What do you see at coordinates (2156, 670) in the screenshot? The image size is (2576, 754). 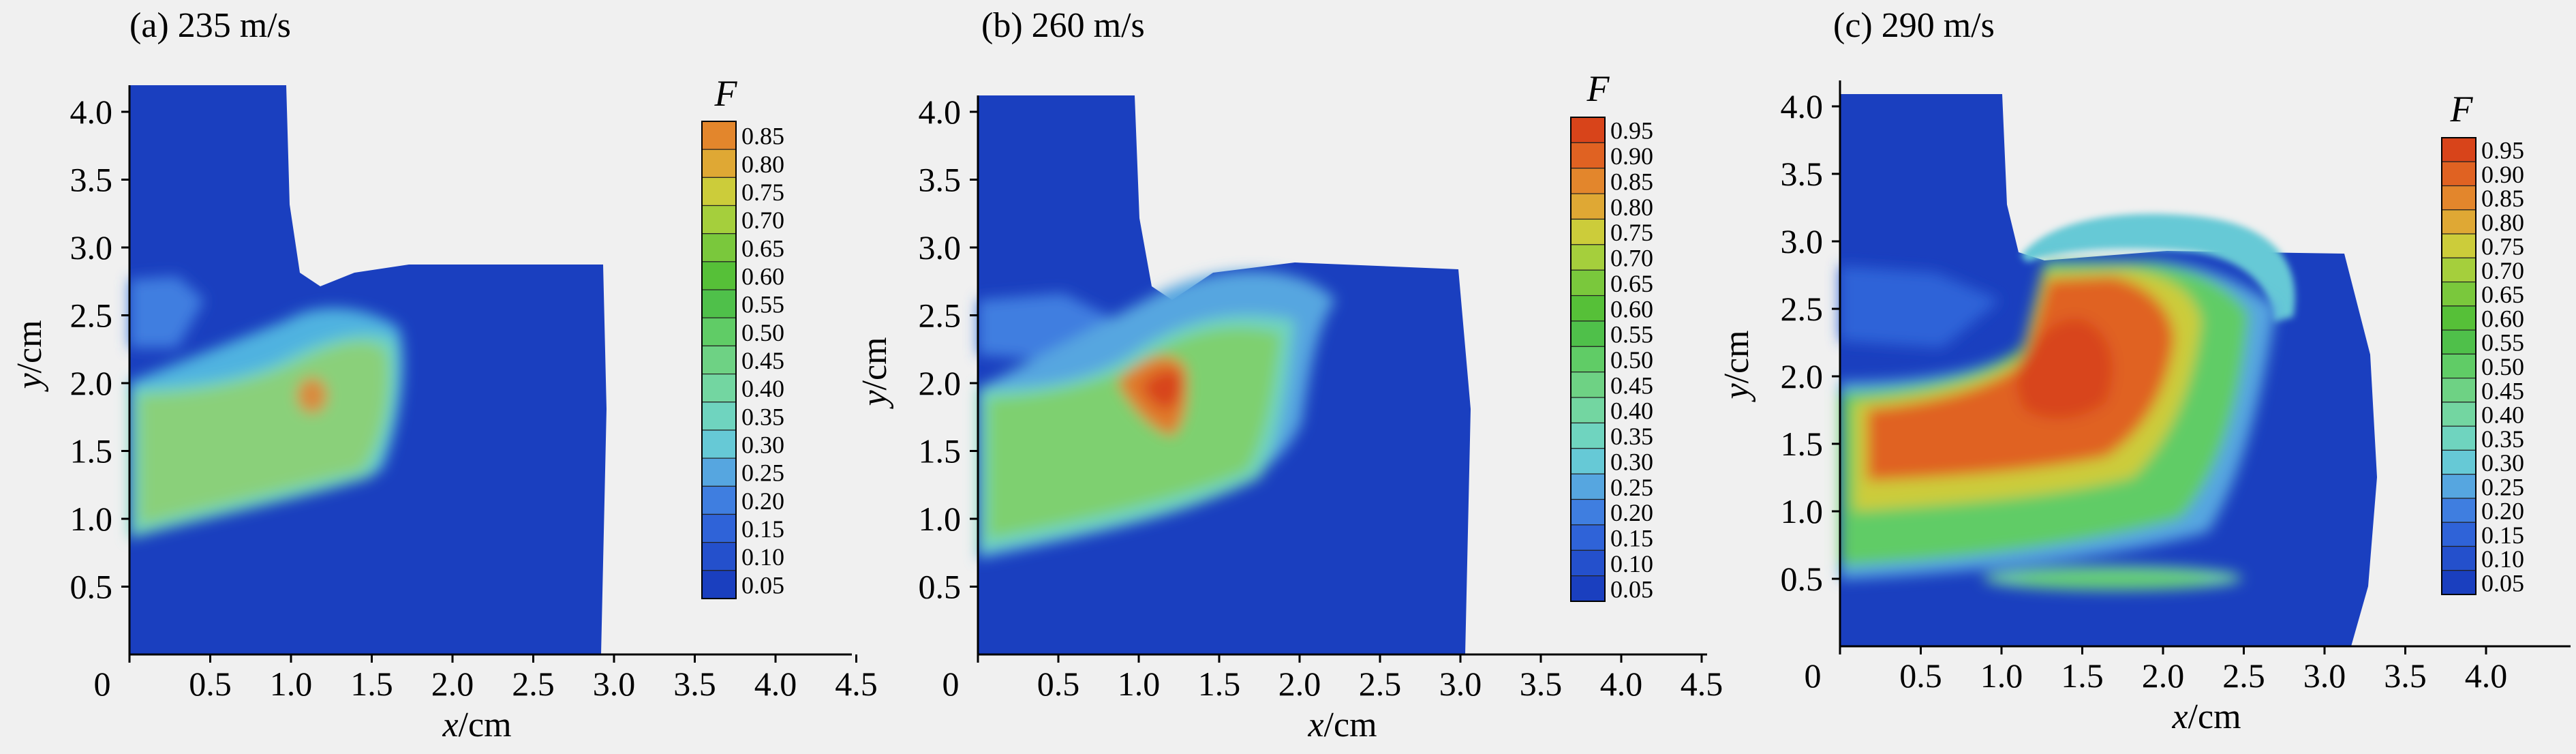 I see `panel-c-x-ticks: 0 0.5 1.0 1.5 2.0 2.5 3.0 3.5 4.0` at bounding box center [2156, 670].